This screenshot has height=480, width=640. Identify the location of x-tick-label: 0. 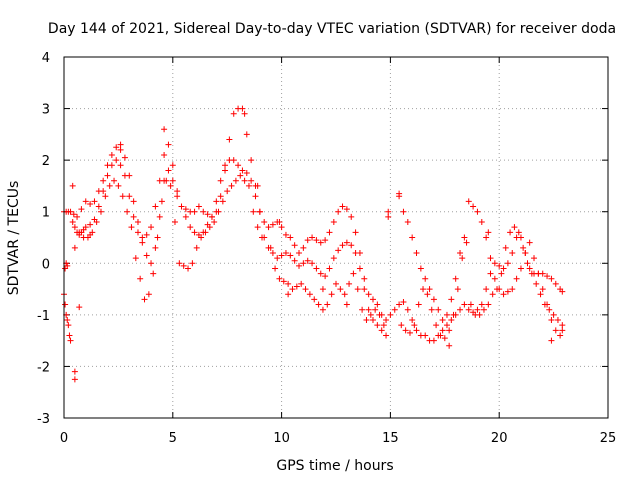
(64, 438).